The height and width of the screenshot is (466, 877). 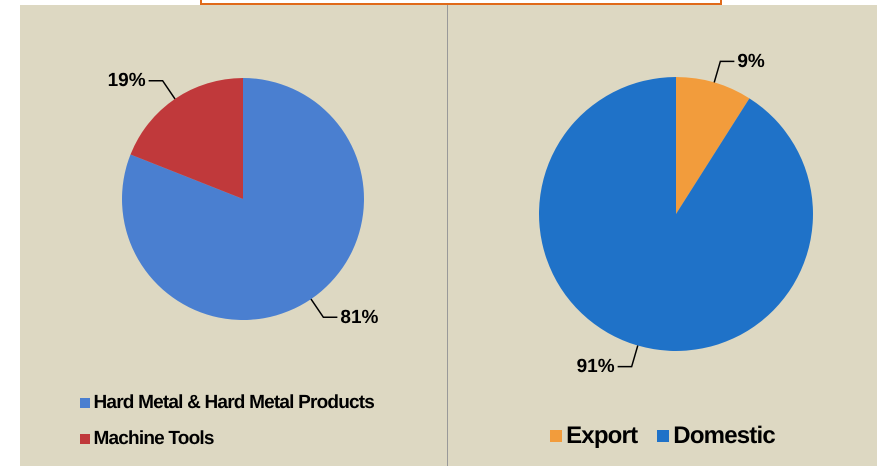 I want to click on data-label: 19%, so click(x=127, y=81).